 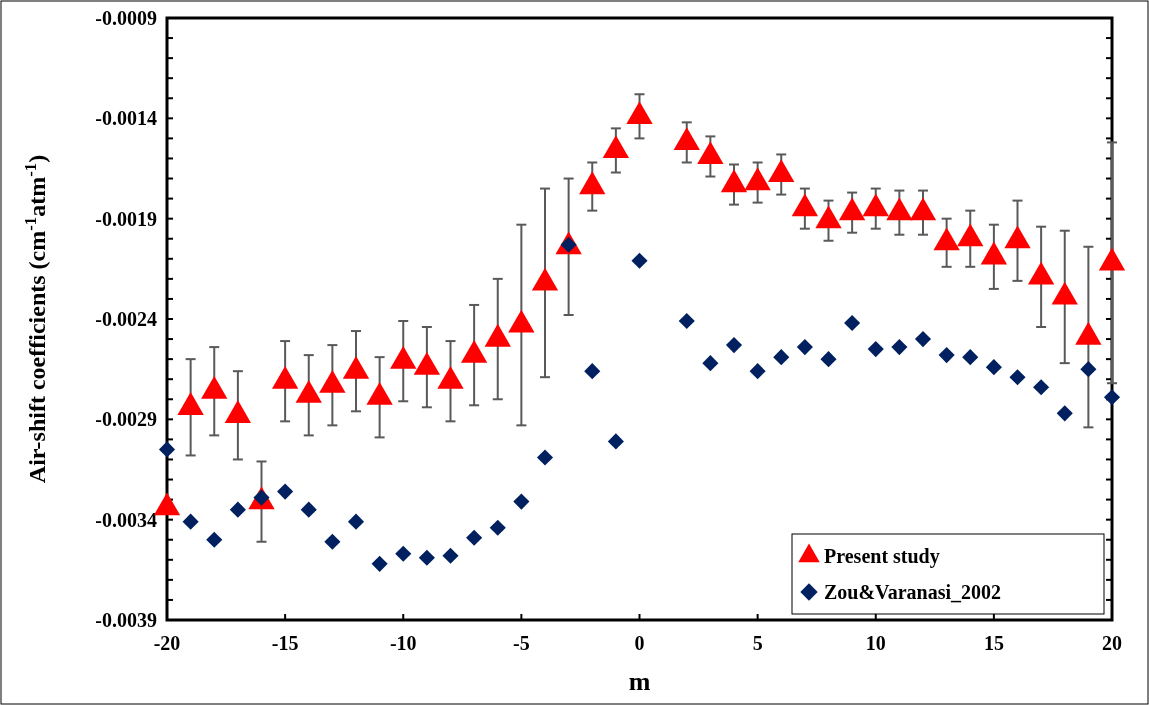 What do you see at coordinates (126, 419) in the screenshot?
I see `y-tick-label: -0.0029` at bounding box center [126, 419].